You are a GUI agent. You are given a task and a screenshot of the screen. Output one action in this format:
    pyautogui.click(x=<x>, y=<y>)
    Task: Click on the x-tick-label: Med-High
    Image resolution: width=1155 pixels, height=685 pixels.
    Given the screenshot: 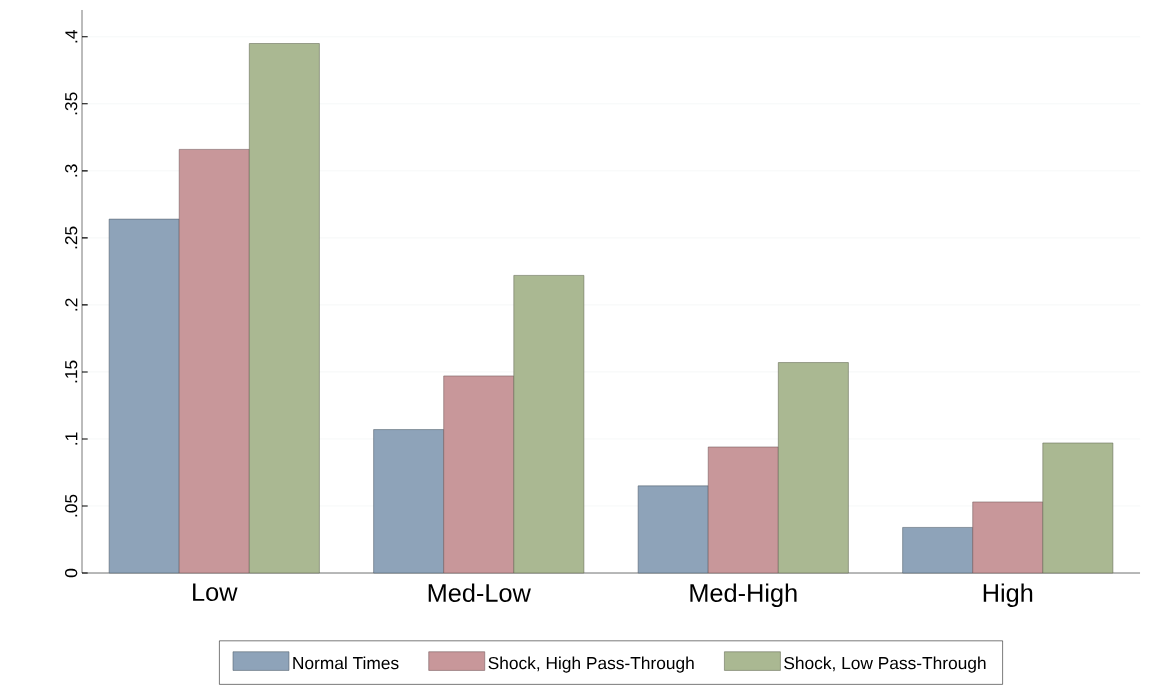 What is the action you would take?
    pyautogui.click(x=743, y=595)
    